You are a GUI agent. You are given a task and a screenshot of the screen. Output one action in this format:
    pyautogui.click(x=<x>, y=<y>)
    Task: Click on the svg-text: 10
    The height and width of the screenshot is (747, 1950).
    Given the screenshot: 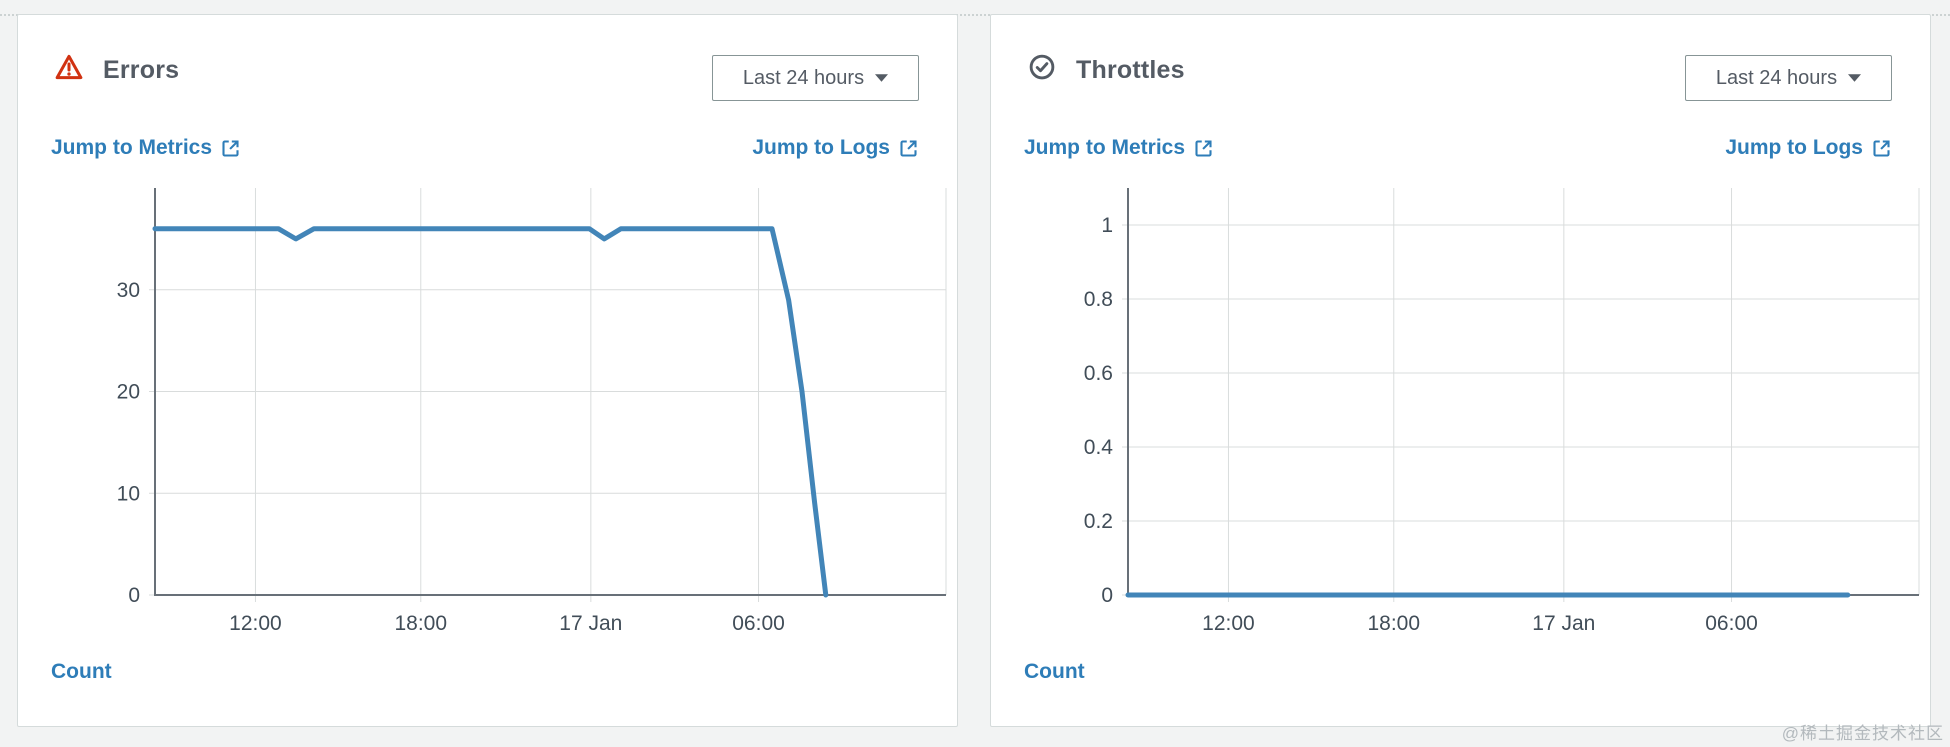 What is the action you would take?
    pyautogui.click(x=128, y=493)
    